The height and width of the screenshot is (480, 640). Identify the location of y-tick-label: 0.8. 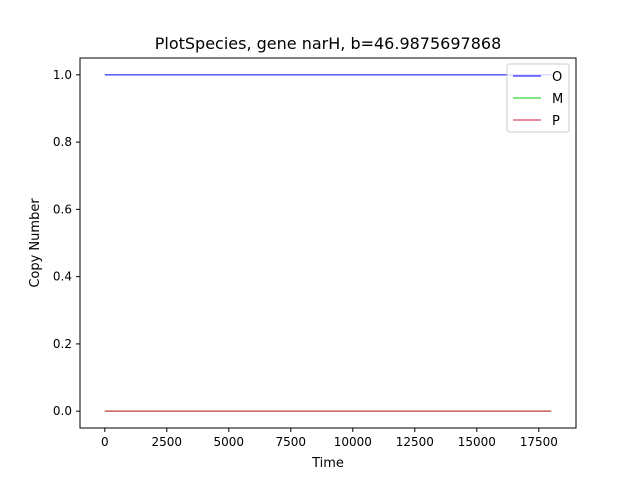
(62, 142).